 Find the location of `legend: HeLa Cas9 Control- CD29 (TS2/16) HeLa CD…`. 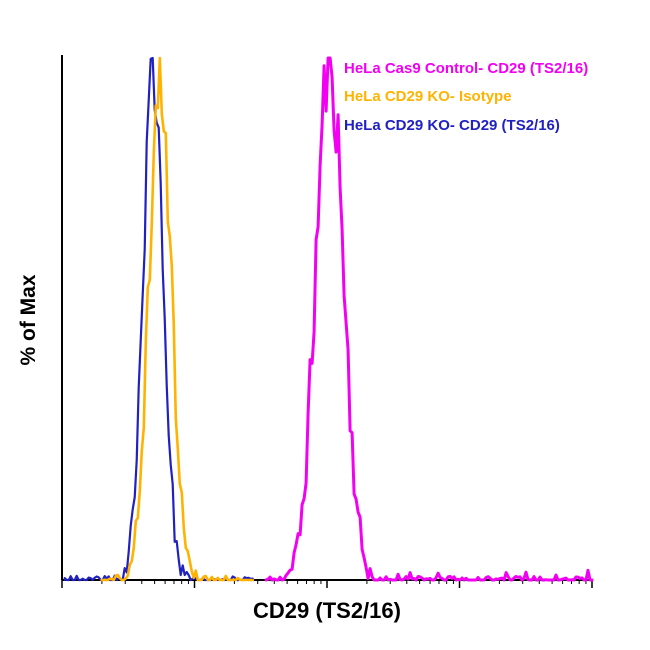

legend: HeLa Cas9 Control- CD29 (TS2/16) HeLa CD… is located at coordinates (466, 97).